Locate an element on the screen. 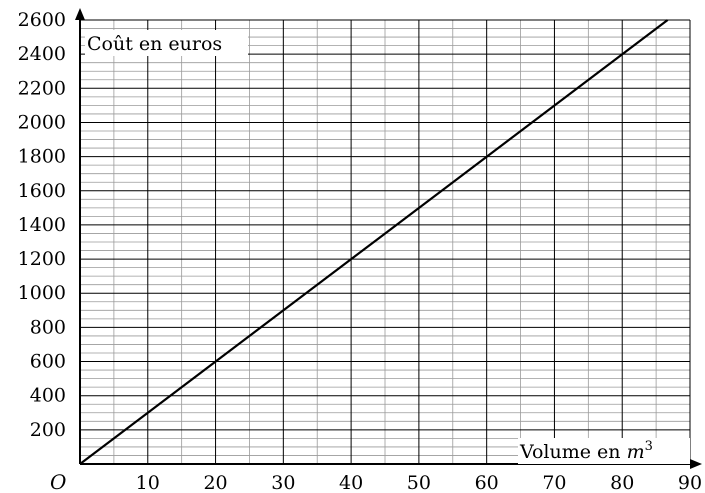 The width and height of the screenshot is (705, 493). y-tick-label: 2600 is located at coordinates (42, 20).